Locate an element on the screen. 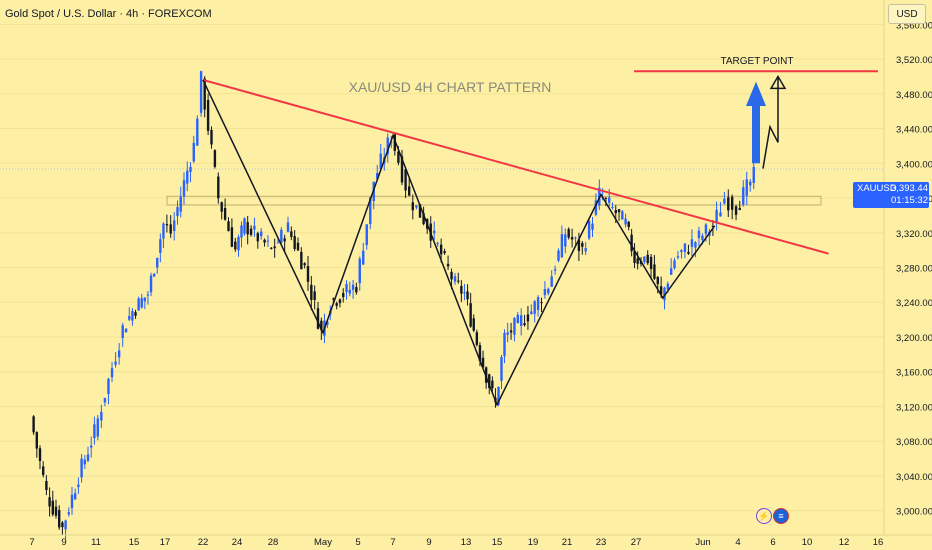 Image resolution: width=932 pixels, height=550 pixels. chart-header: Gold Spot / U.S. Dollar · 4h · FOREXCOM is located at coordinates (108, 14).